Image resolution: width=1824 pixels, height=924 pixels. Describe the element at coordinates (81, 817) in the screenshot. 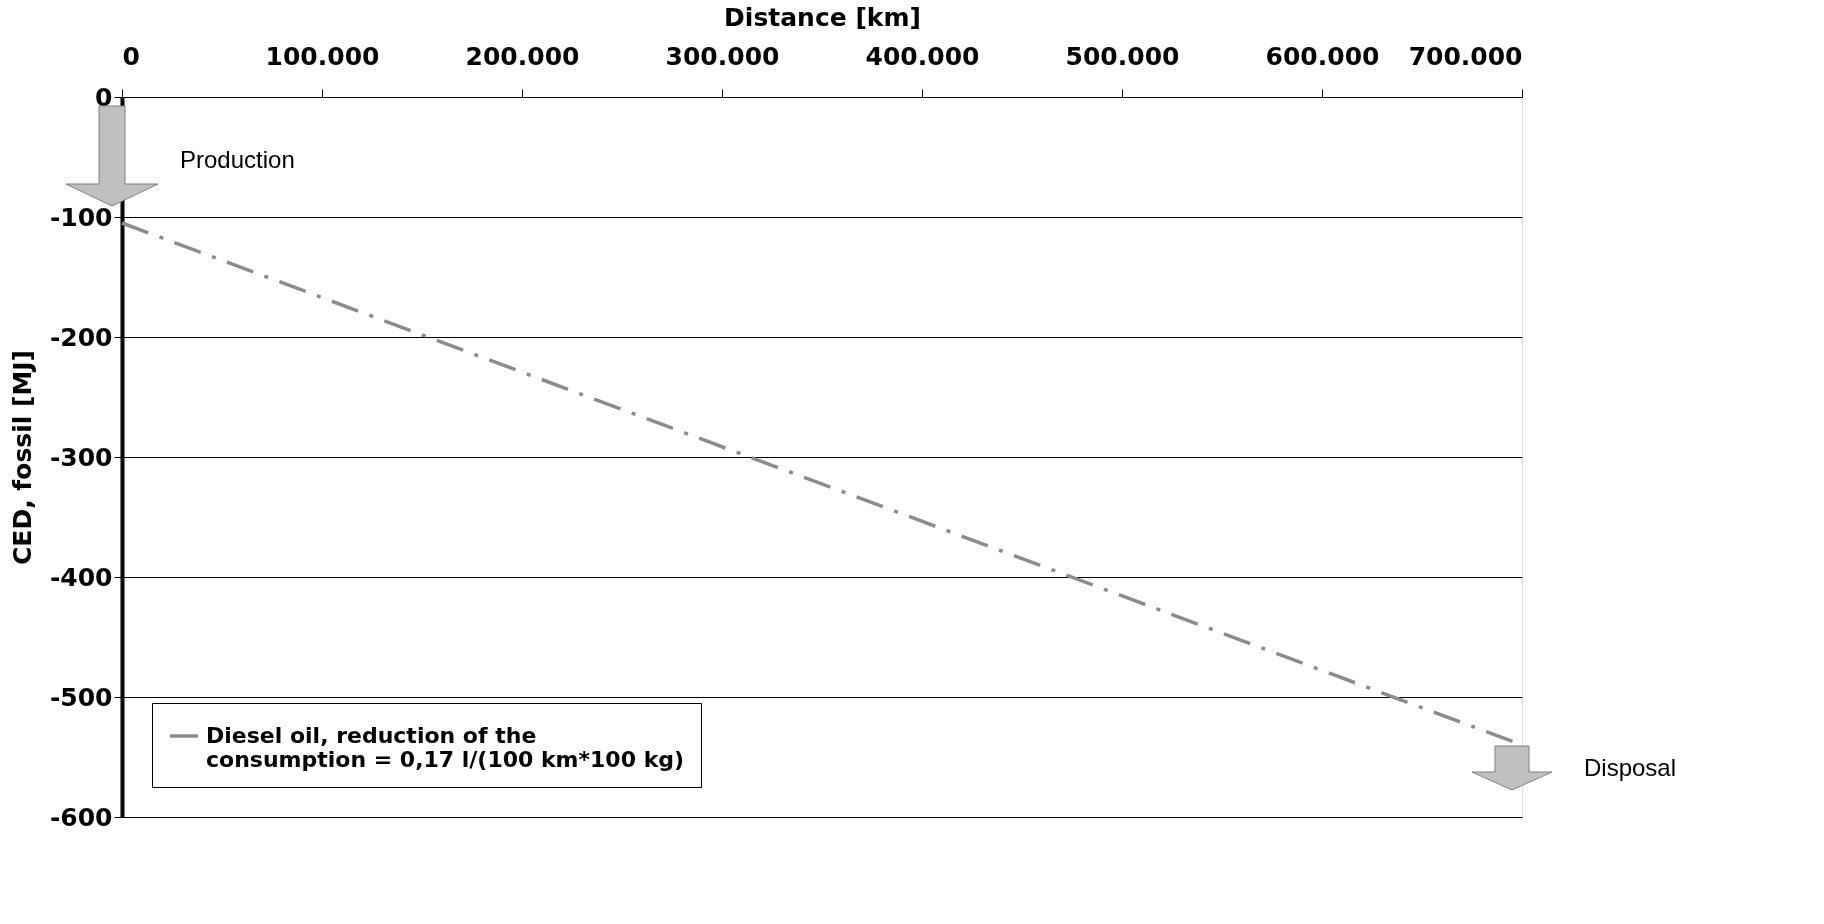

I see `y-tick-label: -600` at that location.